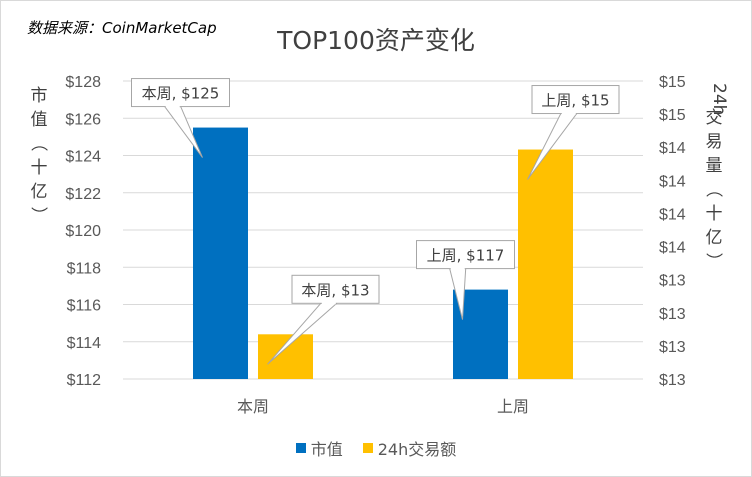 This screenshot has width=752, height=477. I want to click on legend-swatch-volume, so click(367, 448).